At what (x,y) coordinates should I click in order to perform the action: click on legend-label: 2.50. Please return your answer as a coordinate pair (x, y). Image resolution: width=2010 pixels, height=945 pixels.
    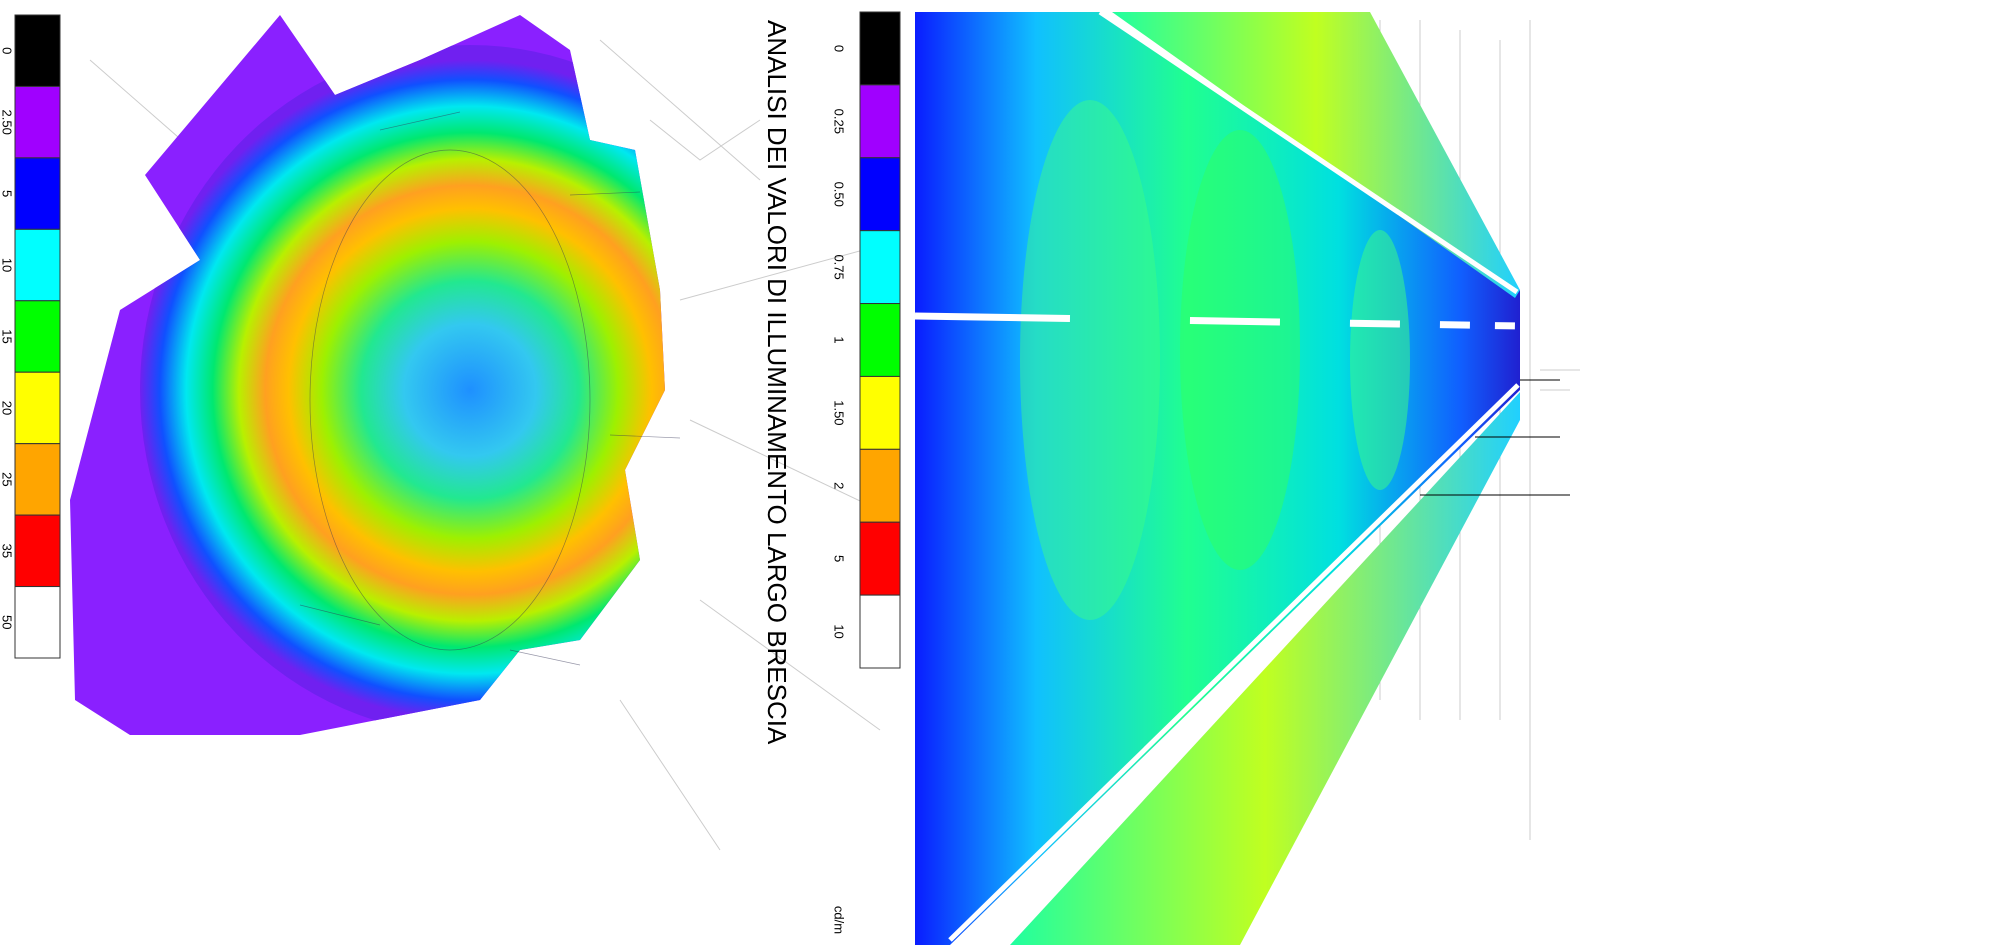
    Looking at the image, I should click on (7, 122).